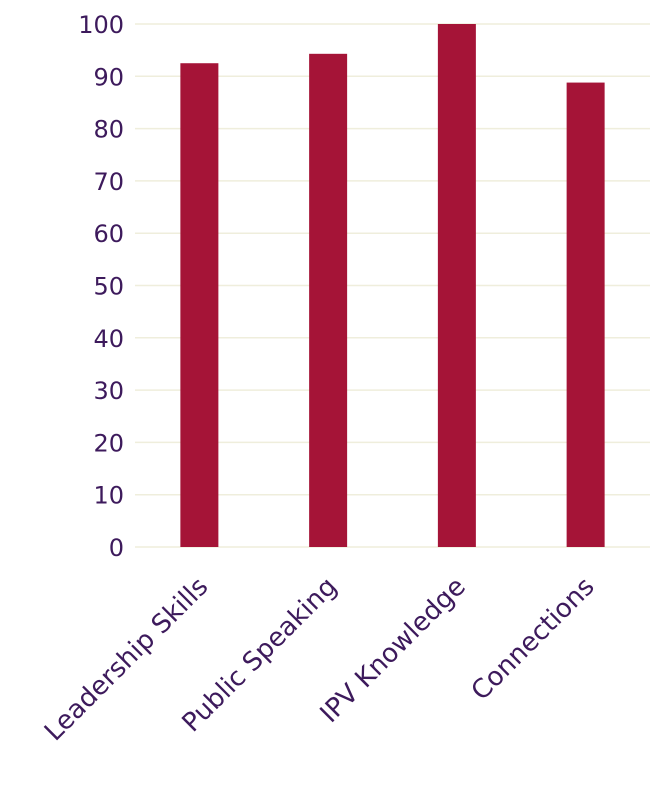 Image resolution: width=656 pixels, height=801 pixels. I want to click on y-tick-label: 100, so click(101, 25).